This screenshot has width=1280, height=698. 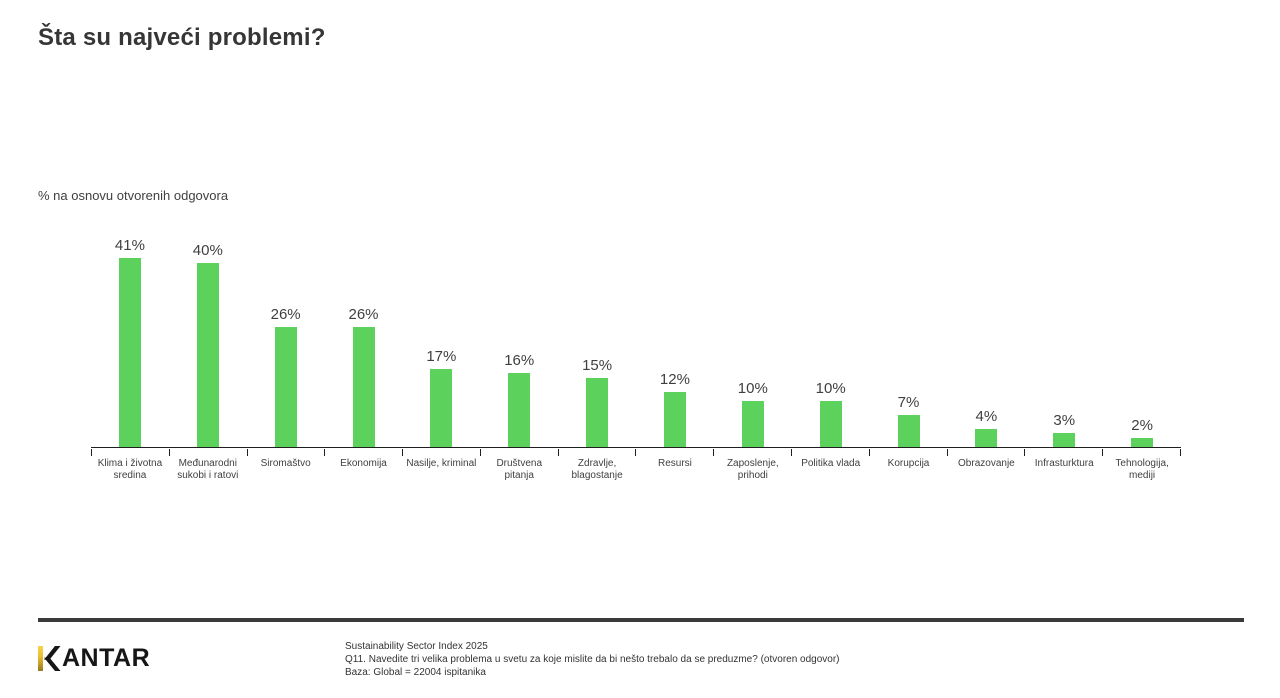 What do you see at coordinates (1142, 425) in the screenshot?
I see `bar-value-label: 2%` at bounding box center [1142, 425].